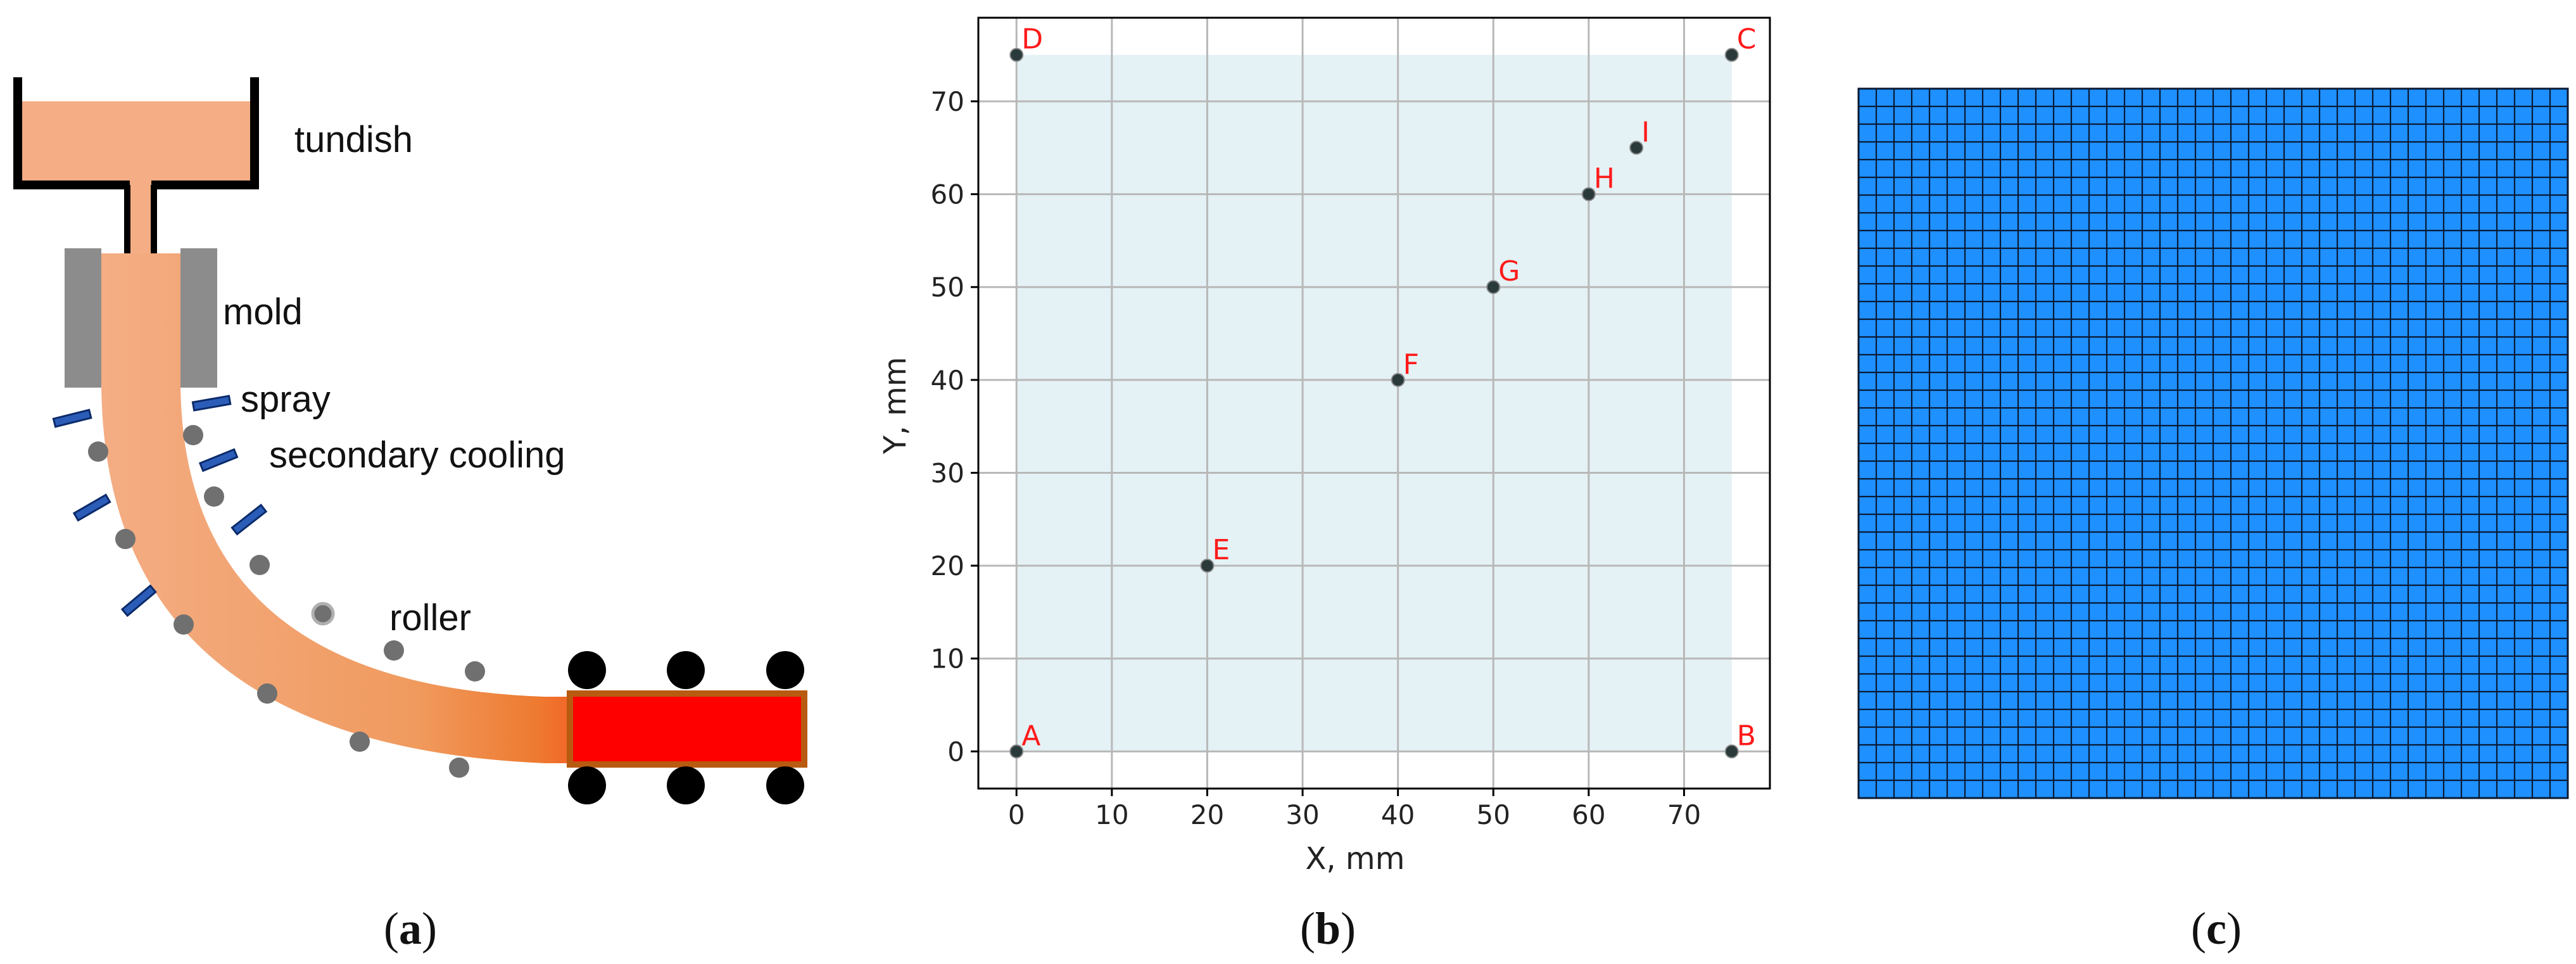  Describe the element at coordinates (1731, 751) in the screenshot. I see `point-b` at that location.